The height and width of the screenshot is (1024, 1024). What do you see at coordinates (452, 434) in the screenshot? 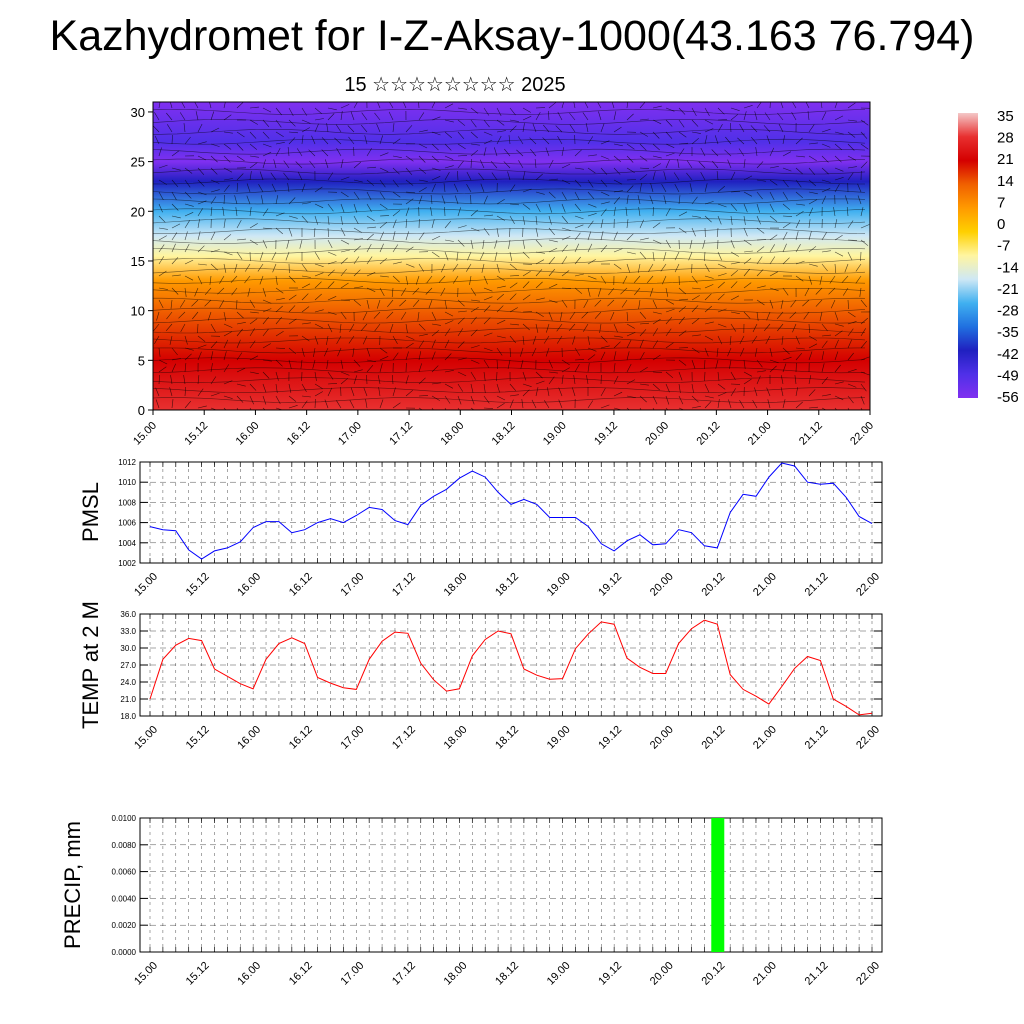
I see `x-tick-label: 18.00` at bounding box center [452, 434].